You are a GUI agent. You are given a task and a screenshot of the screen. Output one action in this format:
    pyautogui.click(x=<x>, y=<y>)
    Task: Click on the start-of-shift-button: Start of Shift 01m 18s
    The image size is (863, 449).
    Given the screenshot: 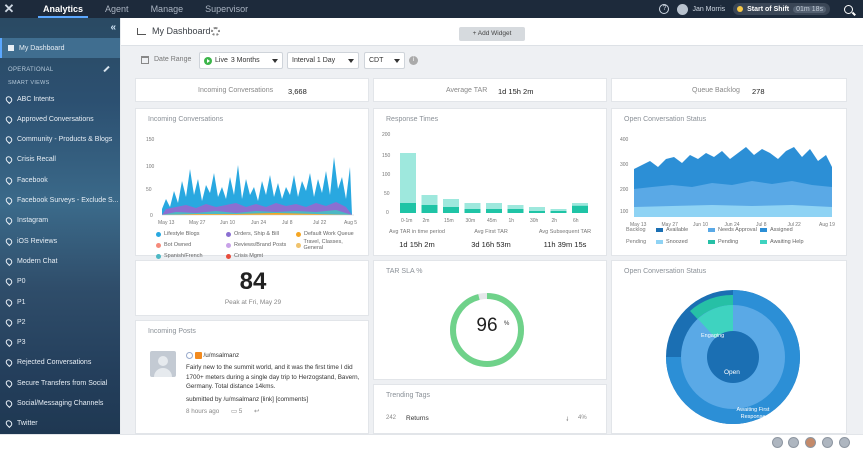 What is the action you would take?
    pyautogui.click(x=781, y=9)
    